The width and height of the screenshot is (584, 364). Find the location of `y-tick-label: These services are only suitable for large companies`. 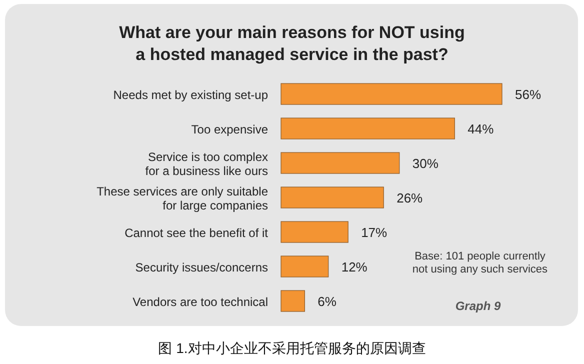

y-tick-label: These services are only suitable for large companies is located at coordinates (182, 198).